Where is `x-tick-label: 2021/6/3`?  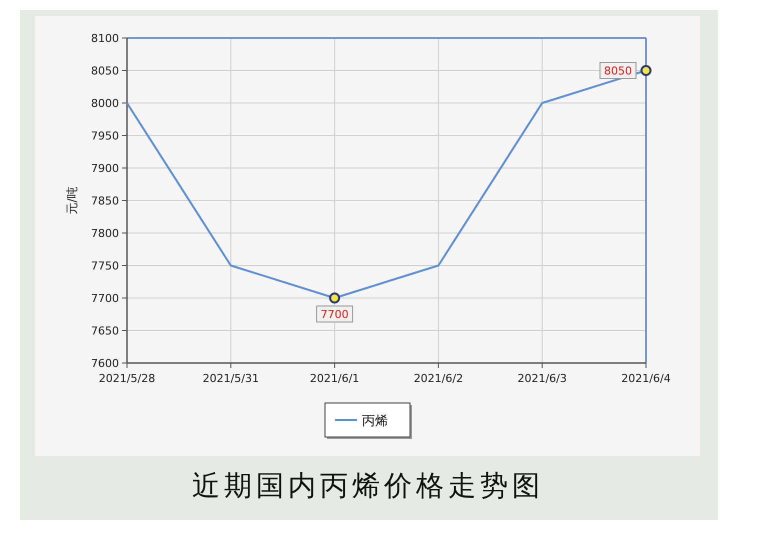 x-tick-label: 2021/6/3 is located at coordinates (542, 378).